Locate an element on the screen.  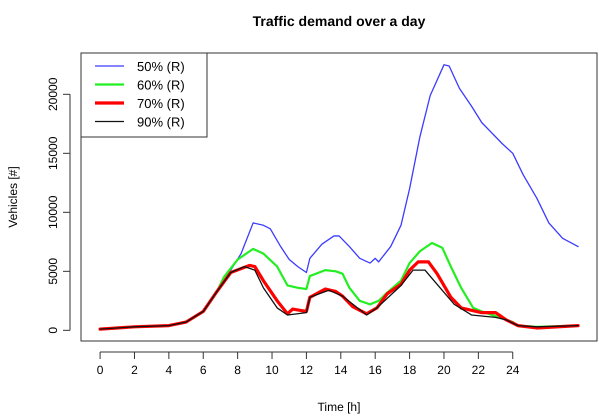
x-tick-label: 10 is located at coordinates (272, 370).